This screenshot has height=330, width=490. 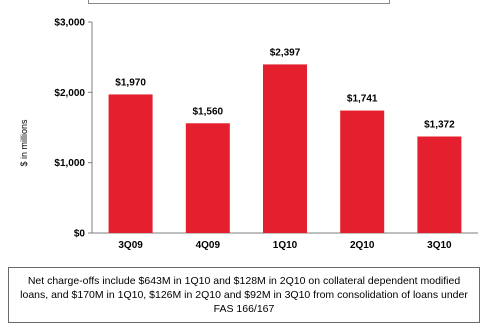 I want to click on x-tick-label: 1Q10, so click(x=285, y=245).